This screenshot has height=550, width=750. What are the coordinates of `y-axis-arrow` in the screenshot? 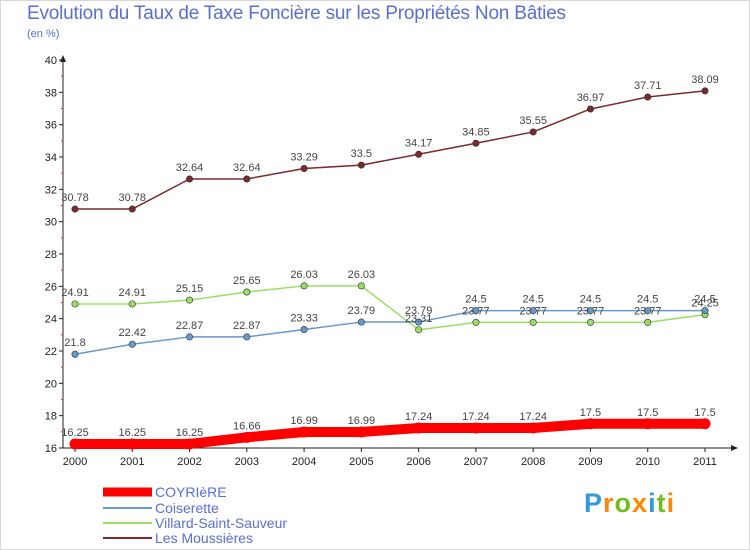 It's located at (63, 58).